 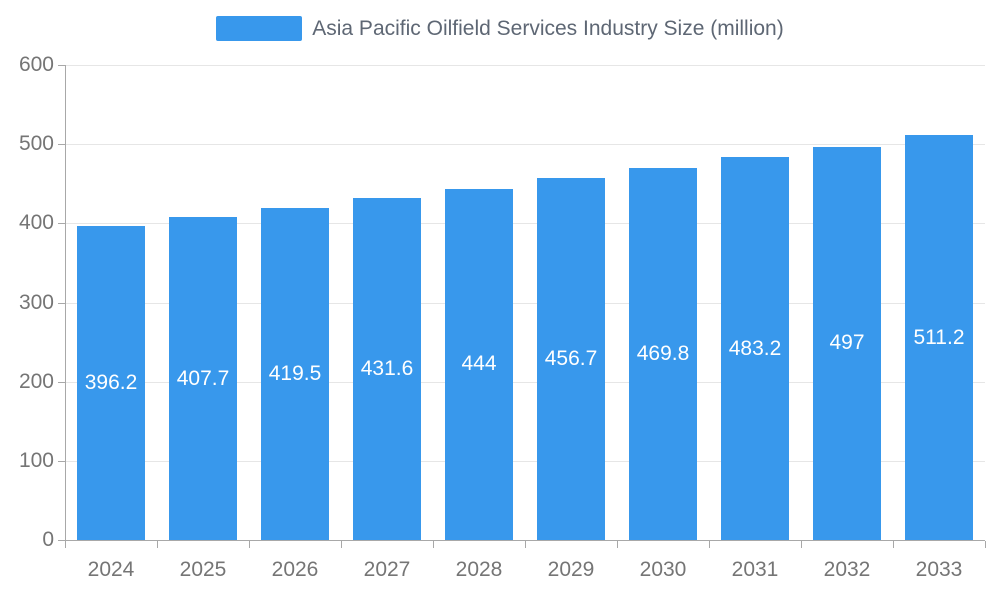 What do you see at coordinates (36, 302) in the screenshot?
I see `y-axis-label: 300` at bounding box center [36, 302].